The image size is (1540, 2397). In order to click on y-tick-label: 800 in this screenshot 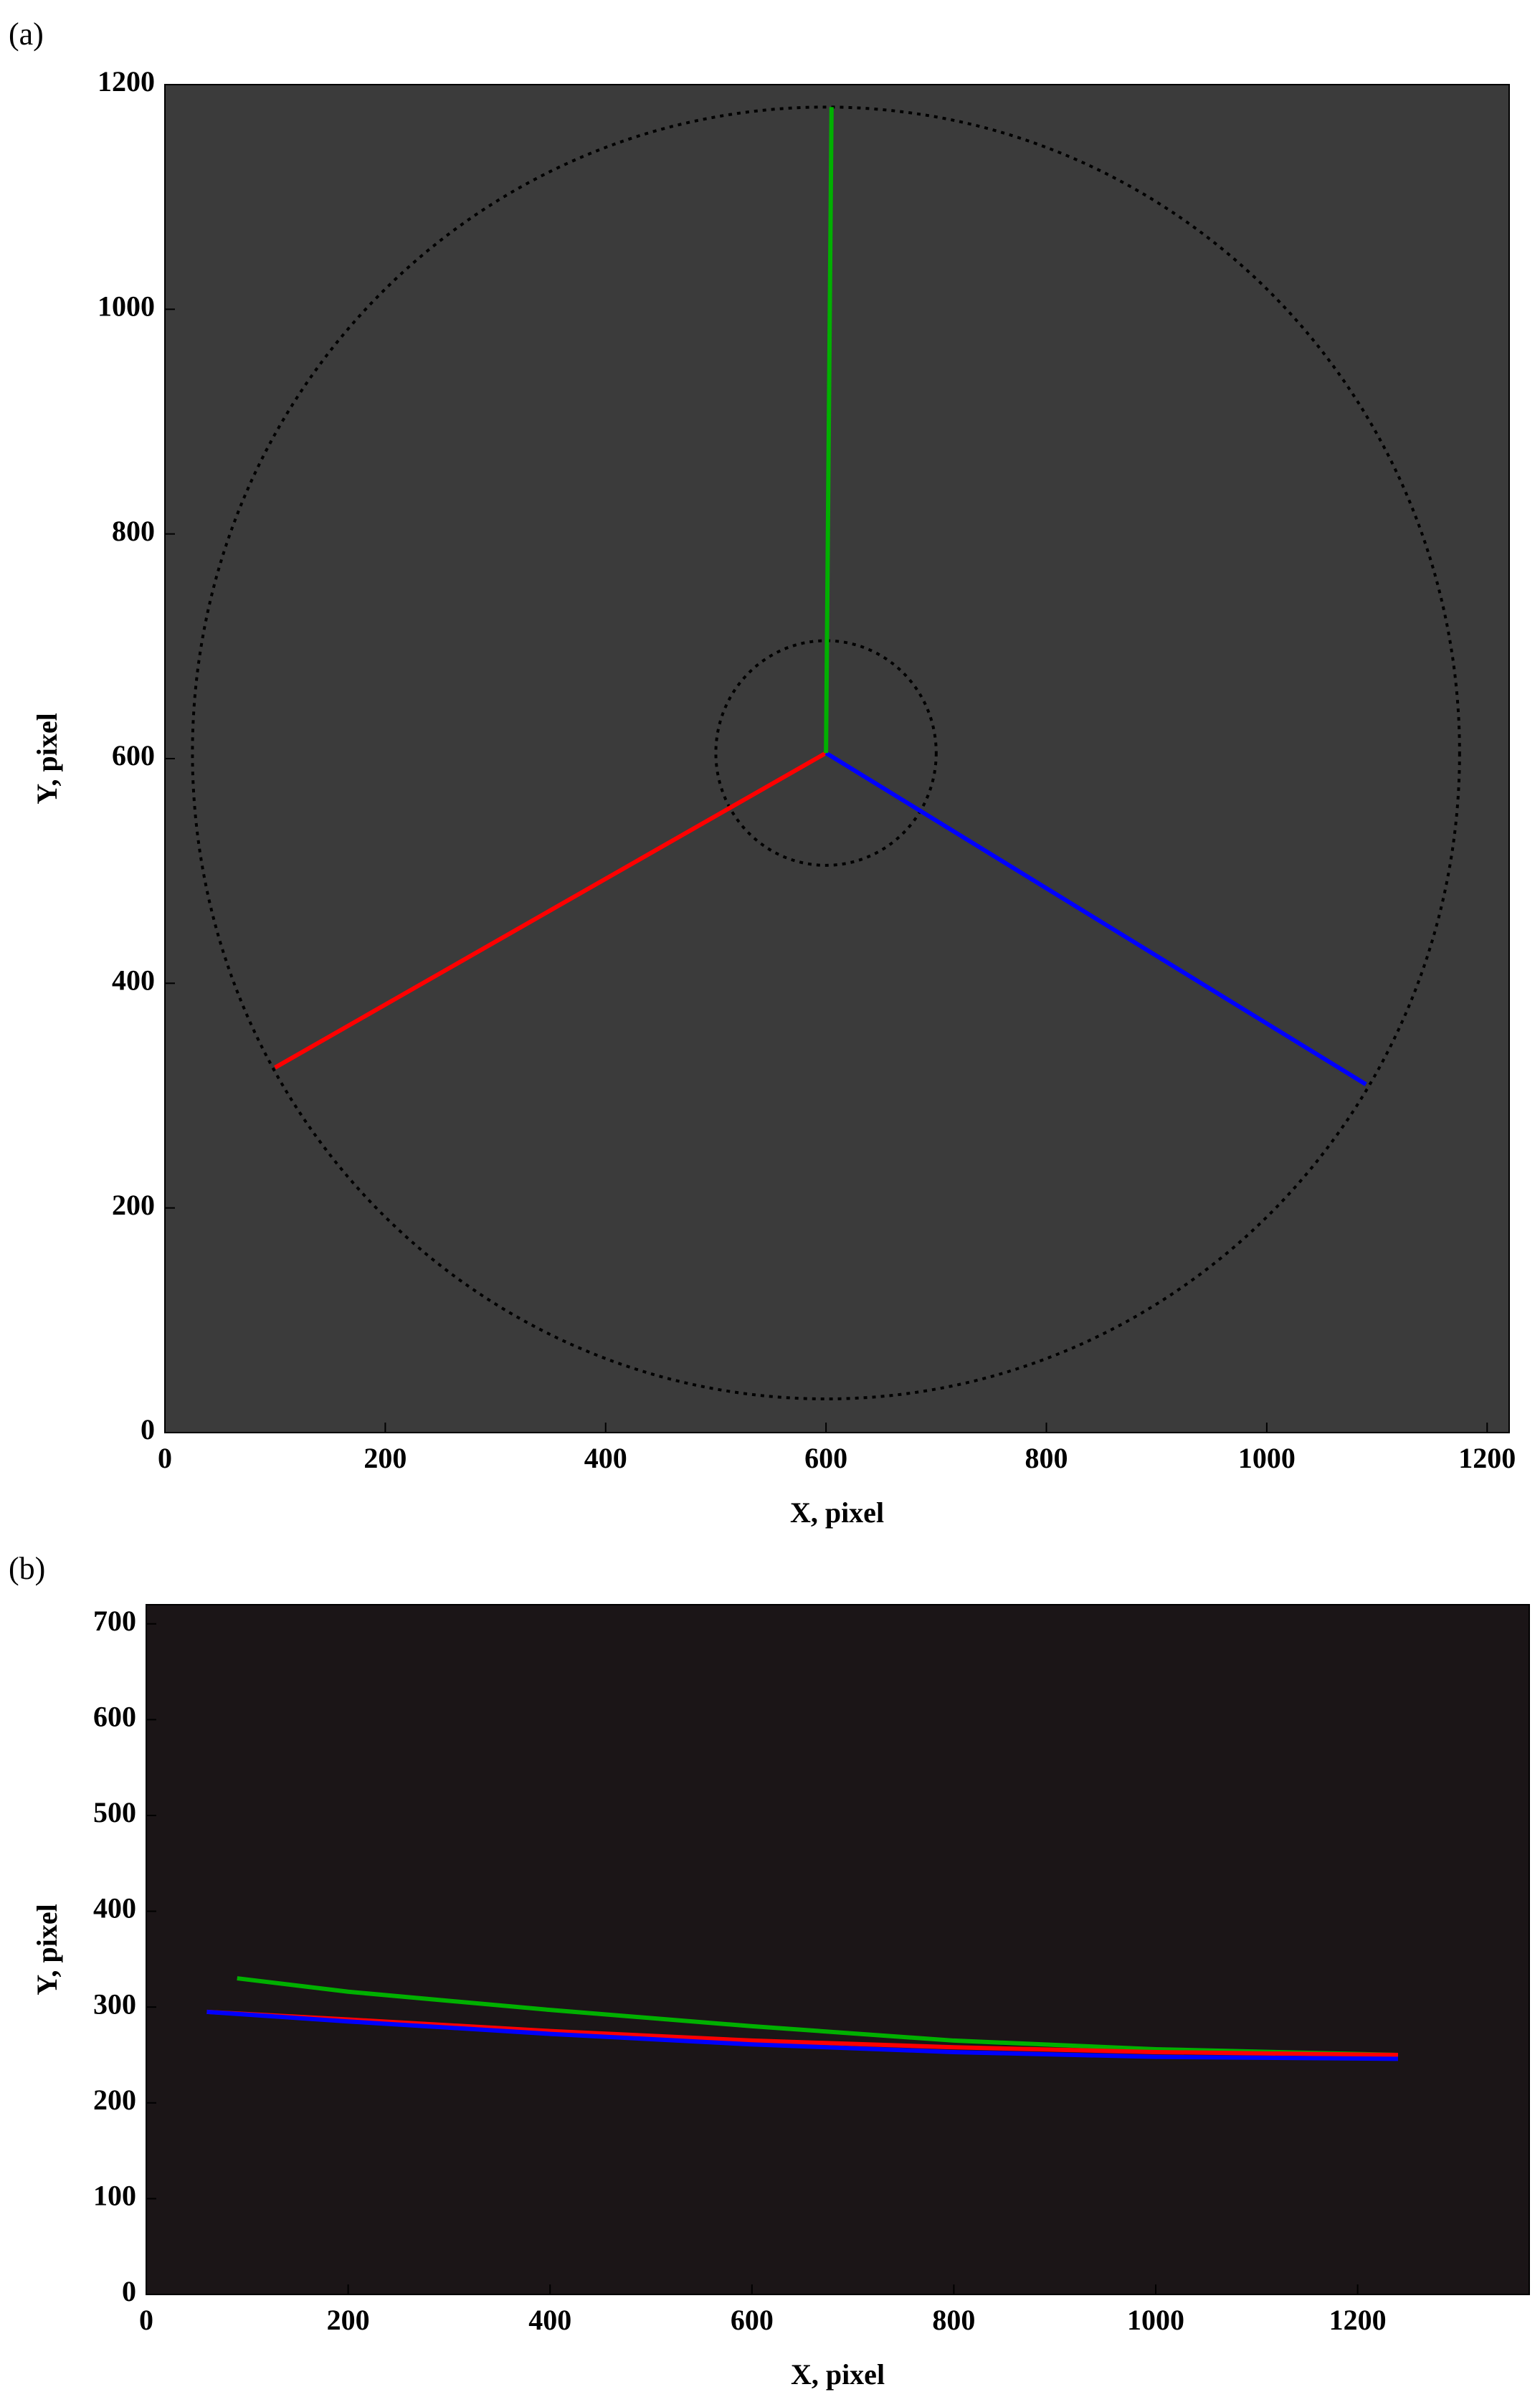, I will do `click(133, 531)`.